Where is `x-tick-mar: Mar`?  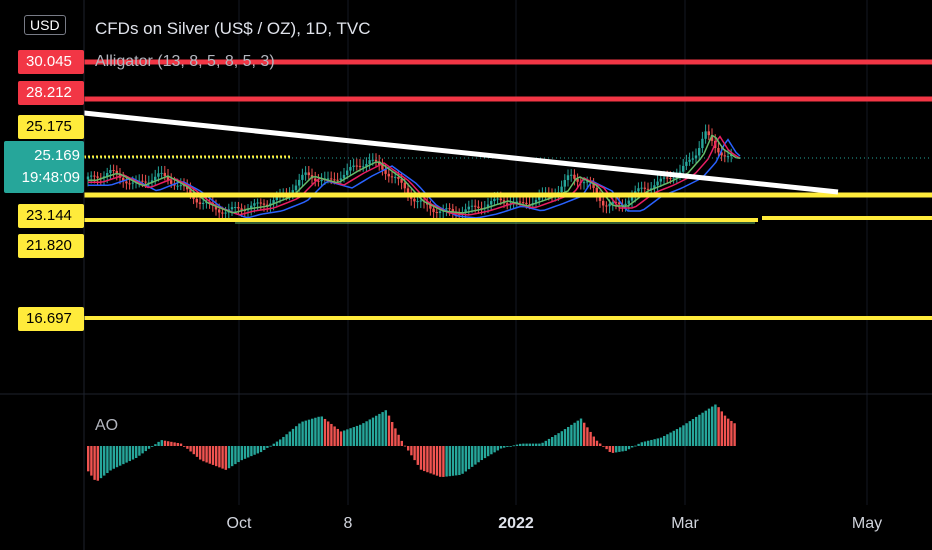 x-tick-mar: Mar is located at coordinates (685, 523).